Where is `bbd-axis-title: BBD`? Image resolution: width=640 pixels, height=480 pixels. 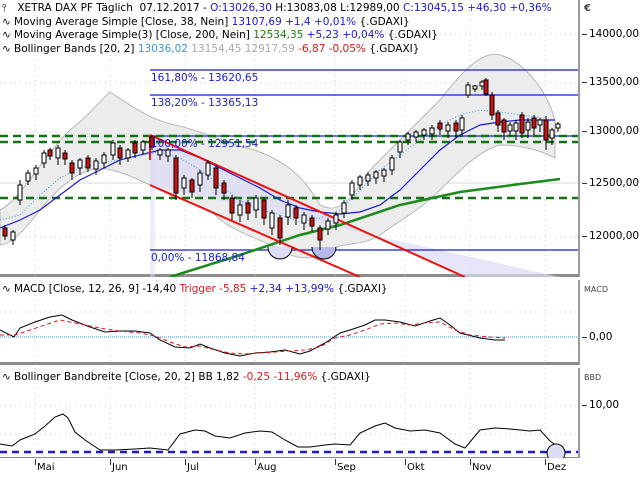
bbd-axis-title: BBD is located at coordinates (593, 377).